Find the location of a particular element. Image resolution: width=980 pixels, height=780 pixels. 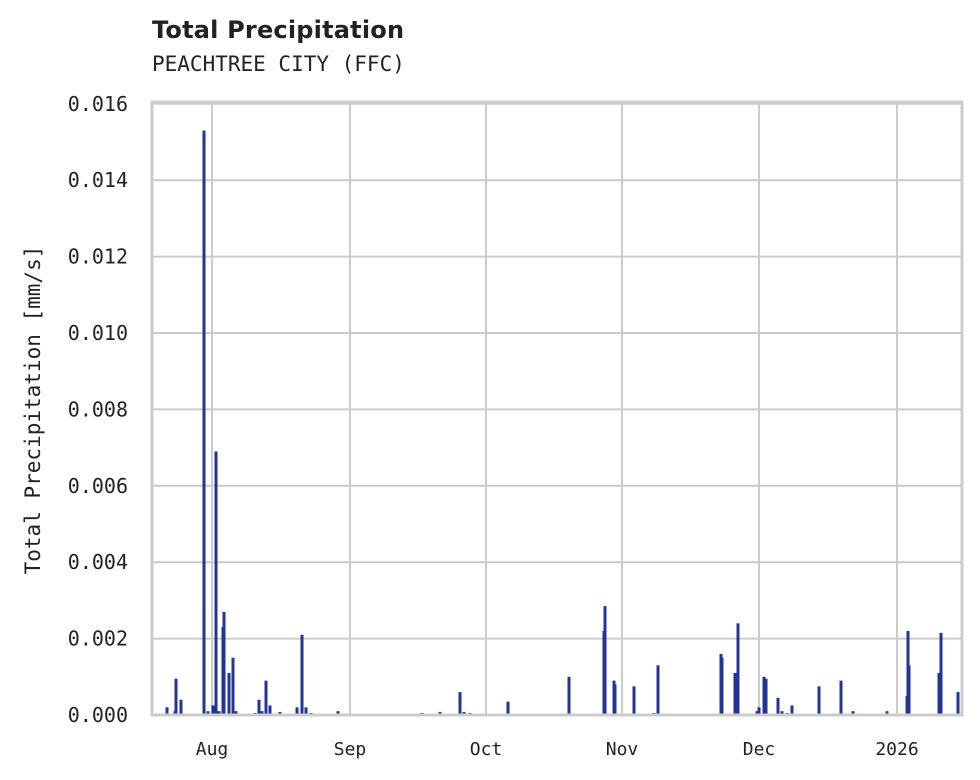

y-tick-label: 0.014 is located at coordinates (98, 180).